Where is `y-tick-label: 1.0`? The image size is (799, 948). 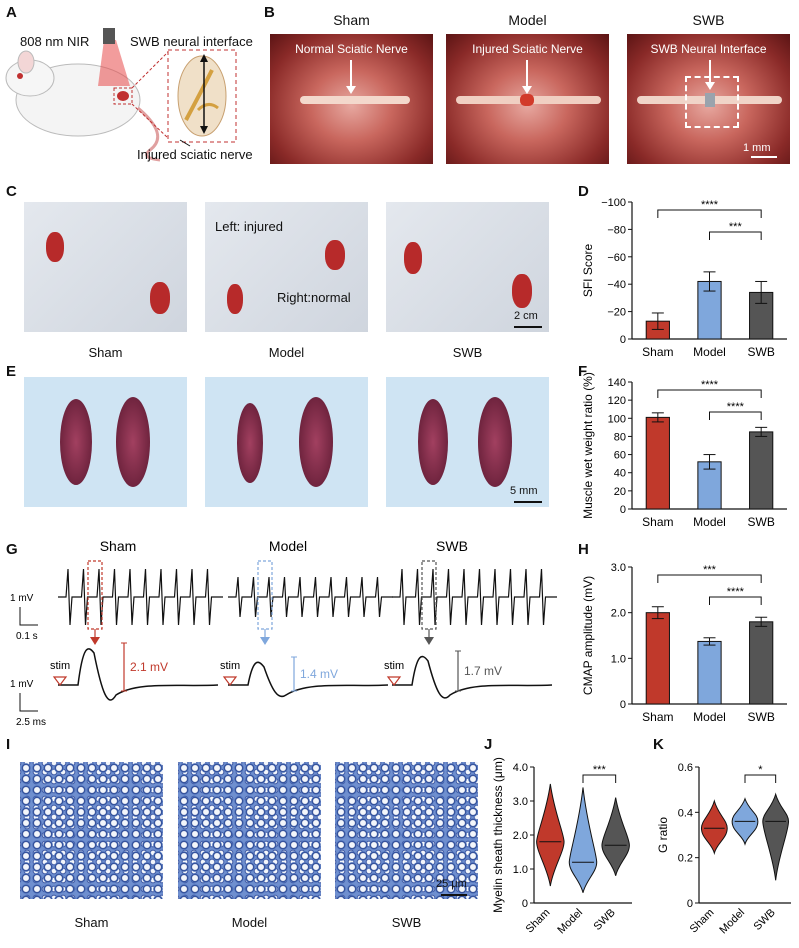
y-tick-label: 1.0 is located at coordinates (618, 659).